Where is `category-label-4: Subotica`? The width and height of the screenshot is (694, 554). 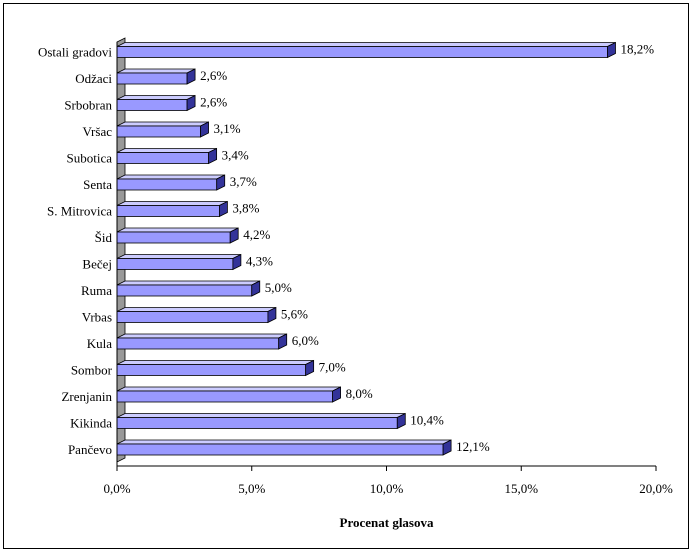
category-label-4: Subotica is located at coordinates (90, 158).